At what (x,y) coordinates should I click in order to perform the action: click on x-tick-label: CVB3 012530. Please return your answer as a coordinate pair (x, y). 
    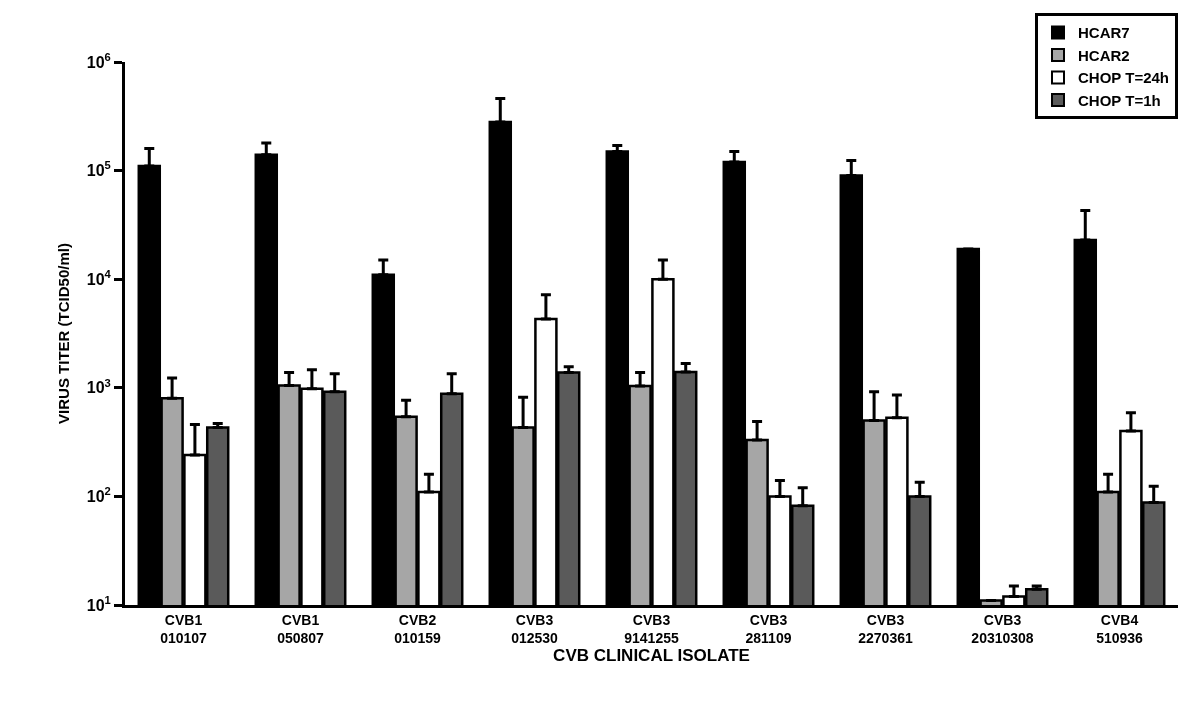
    Looking at the image, I should click on (535, 628).